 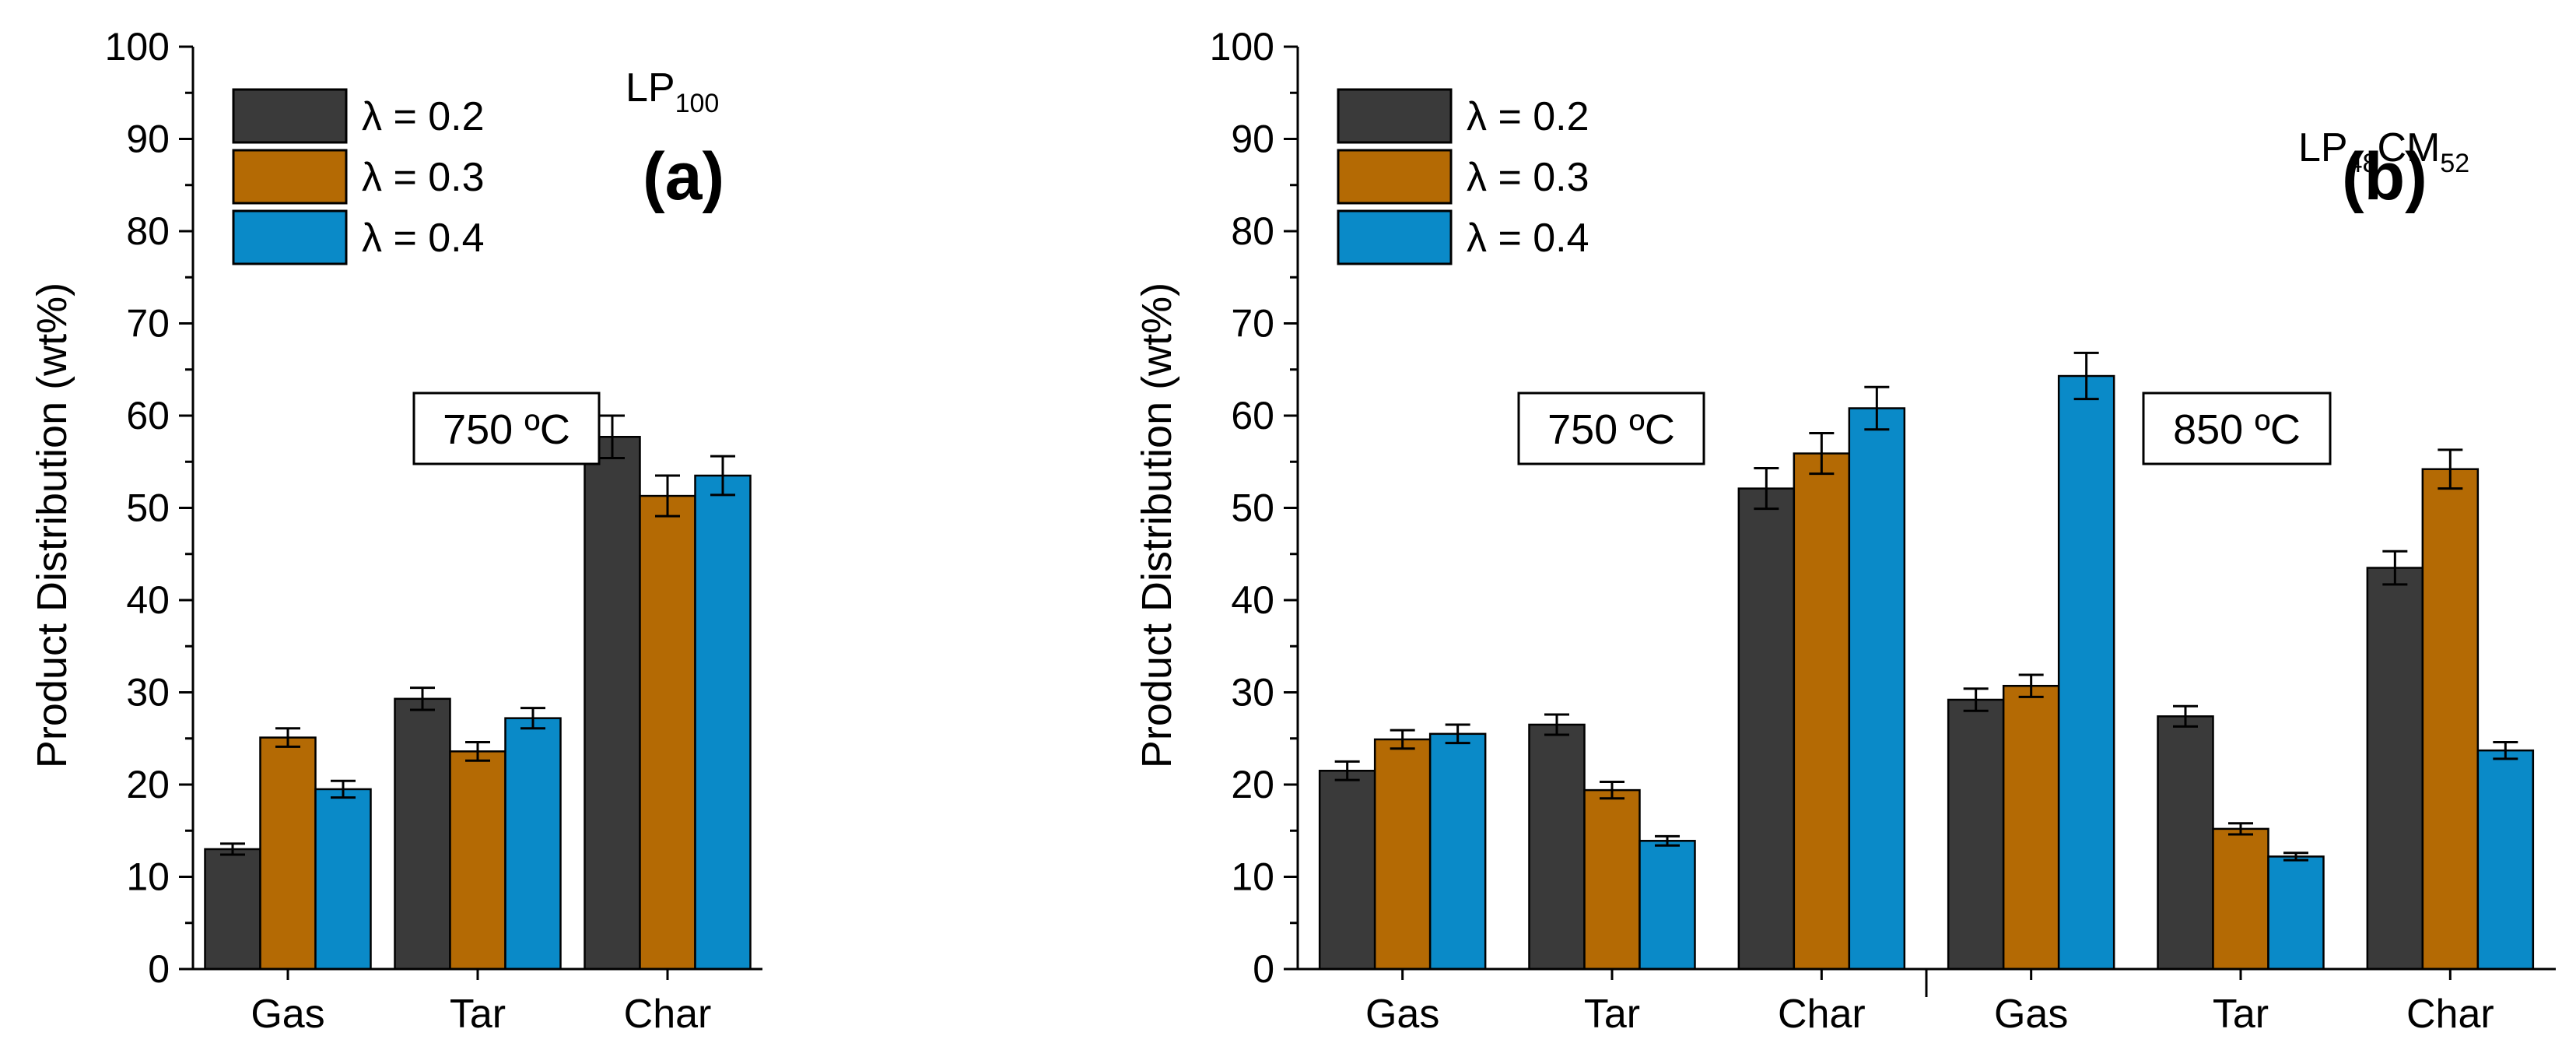 I want to click on category-label-gas-g1: Gas, so click(x=2031, y=1014).